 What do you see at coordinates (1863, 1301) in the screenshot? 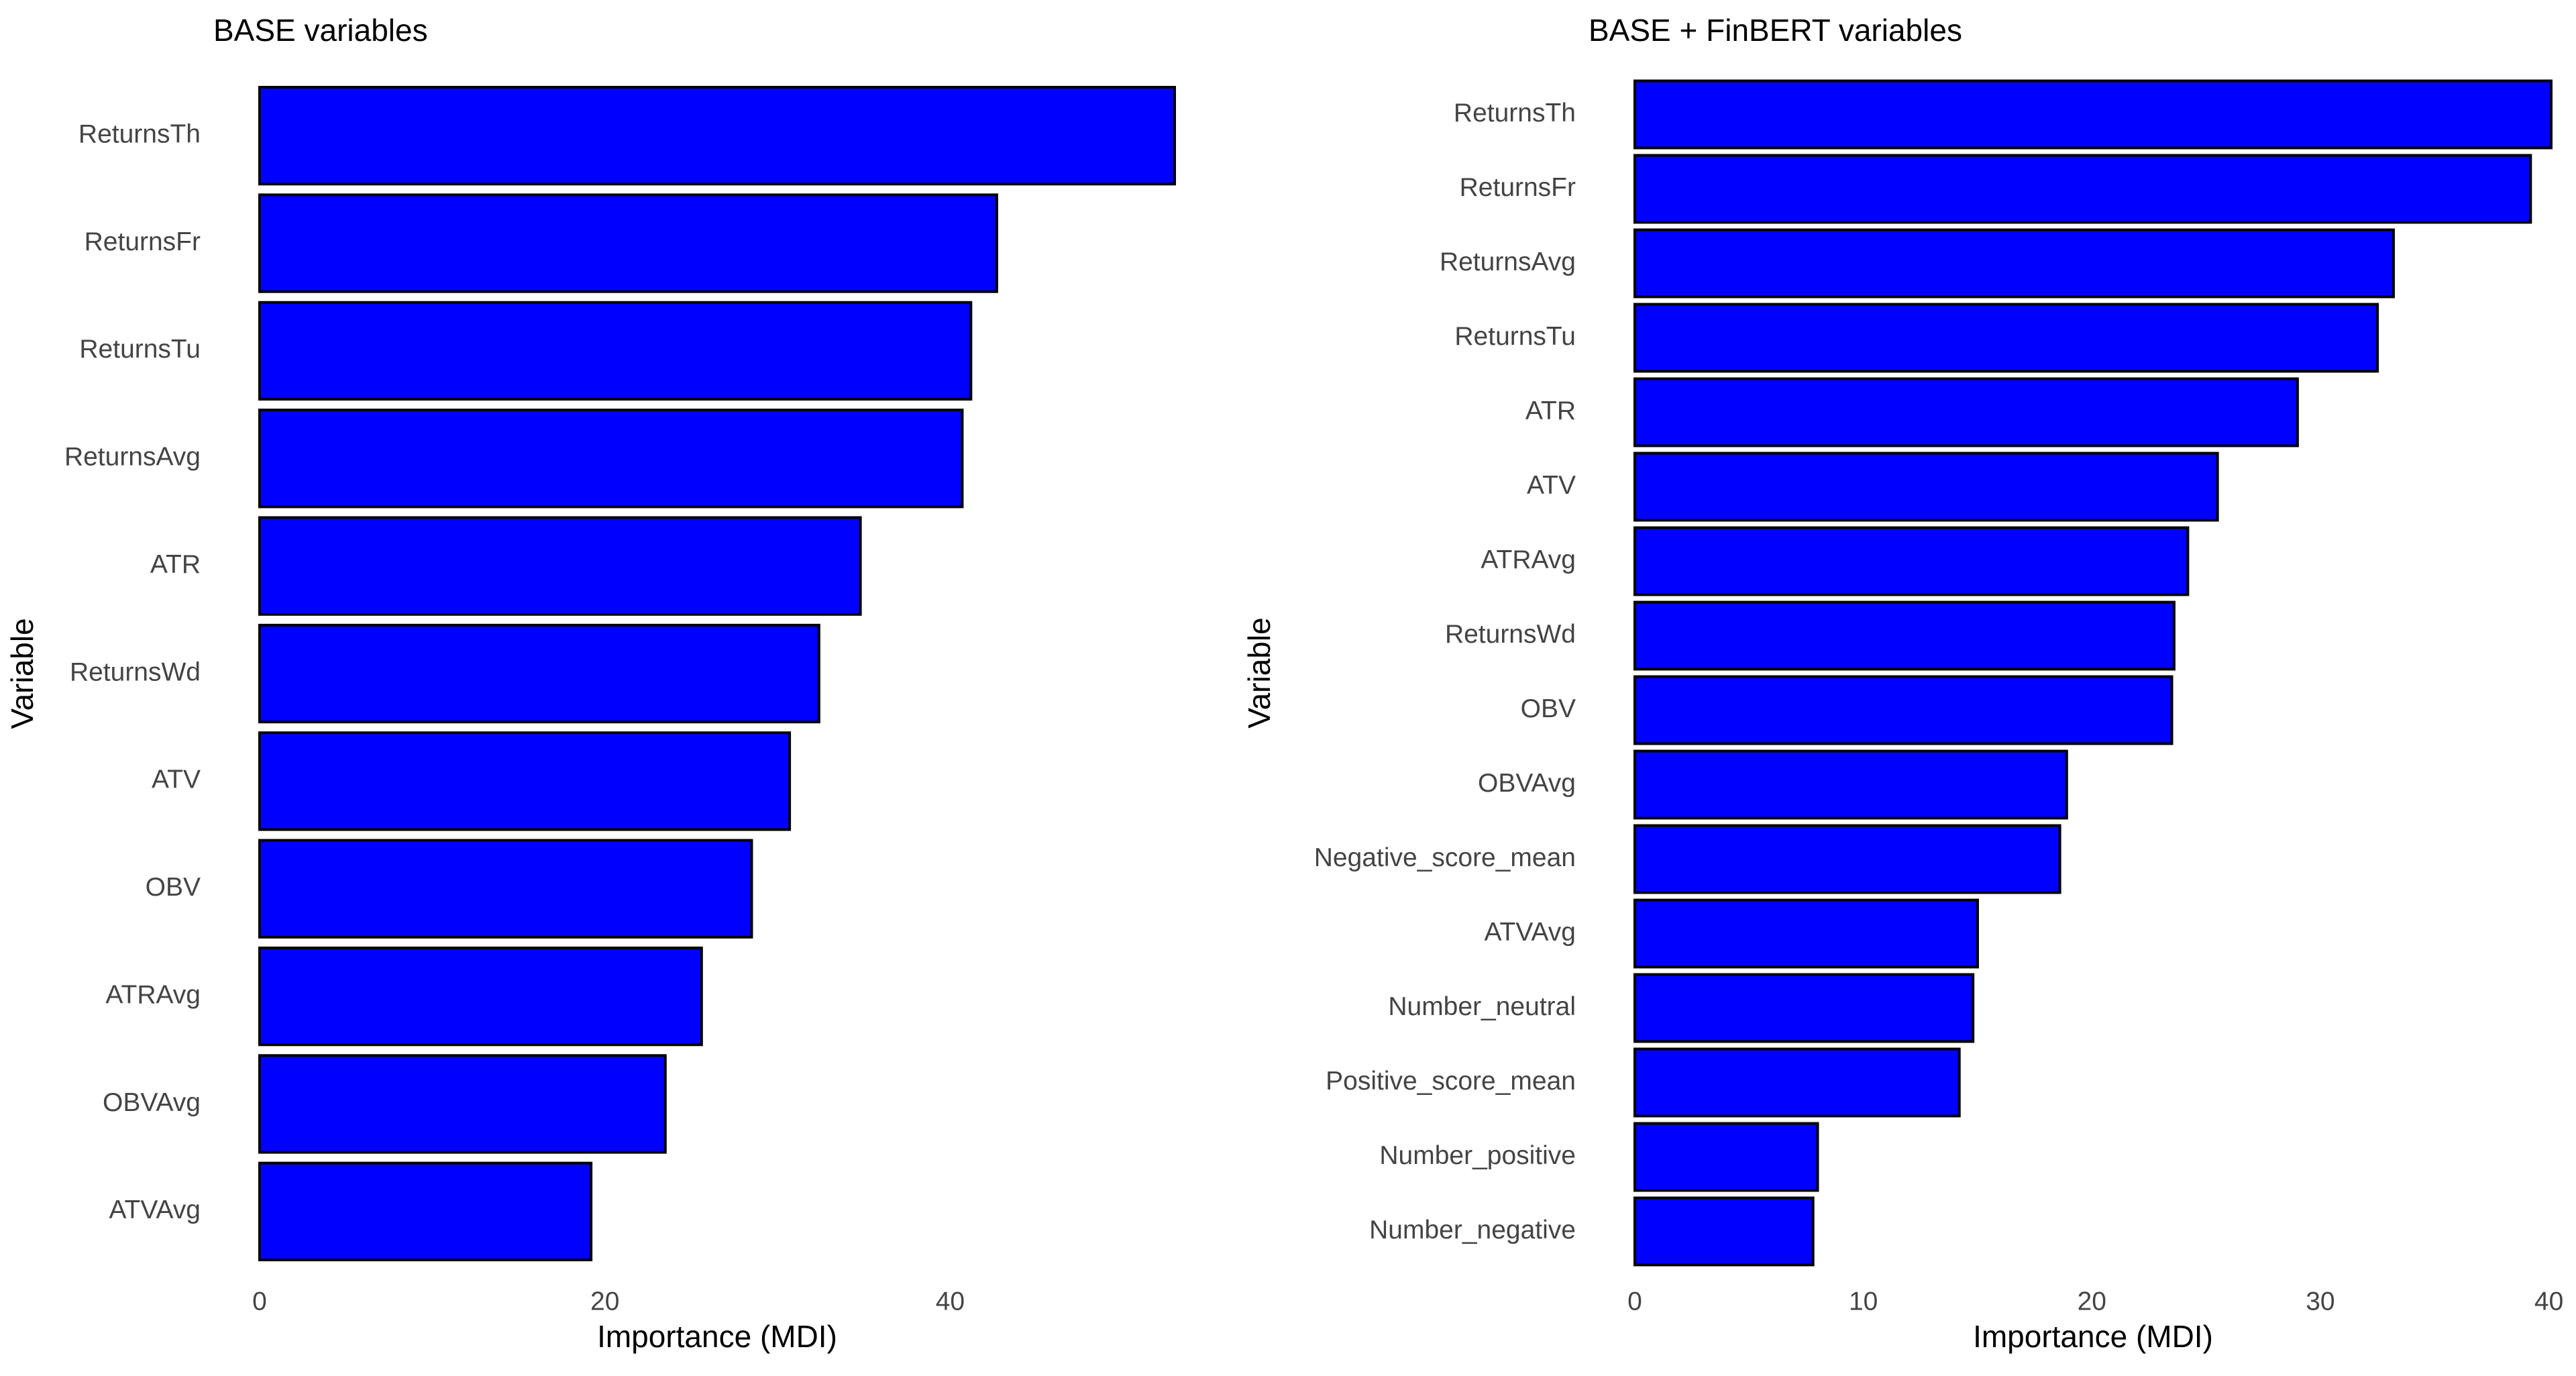
I see `x-tick-label: 10` at bounding box center [1863, 1301].